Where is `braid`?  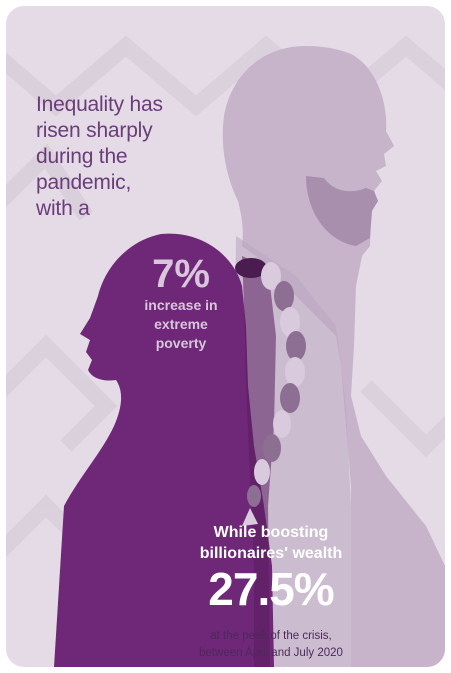
braid is located at coordinates (270, 392).